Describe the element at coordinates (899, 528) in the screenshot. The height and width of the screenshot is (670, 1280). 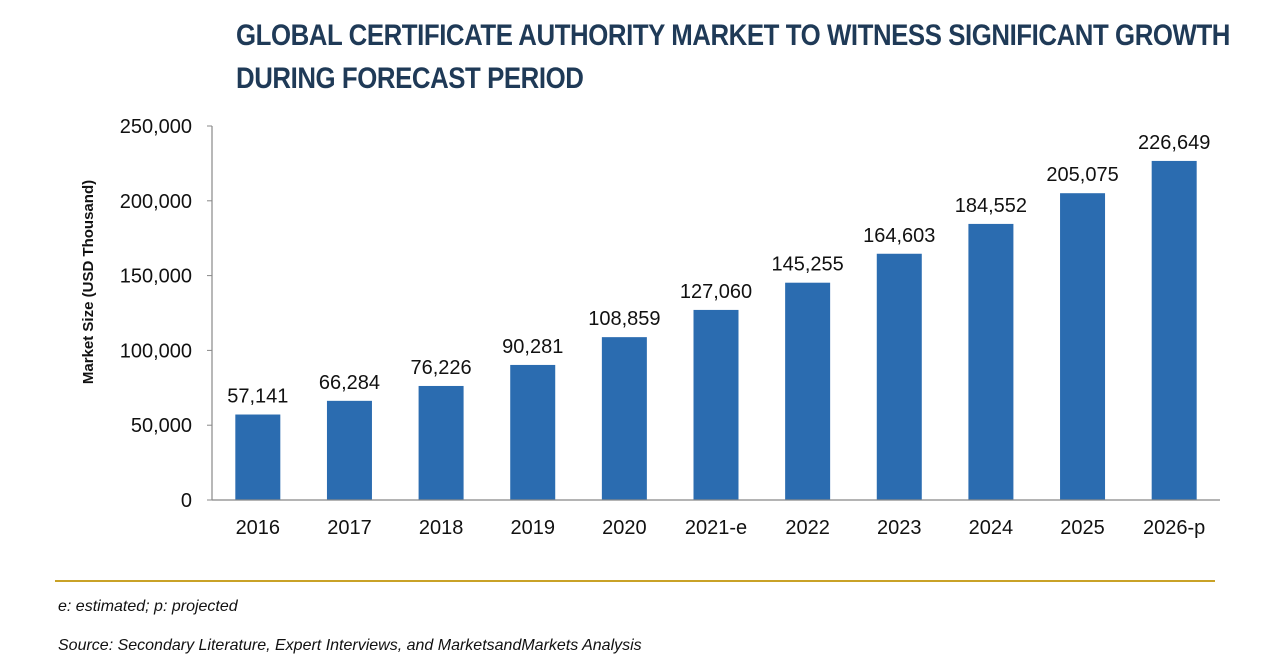
I see `x-tick-label: 2023` at that location.